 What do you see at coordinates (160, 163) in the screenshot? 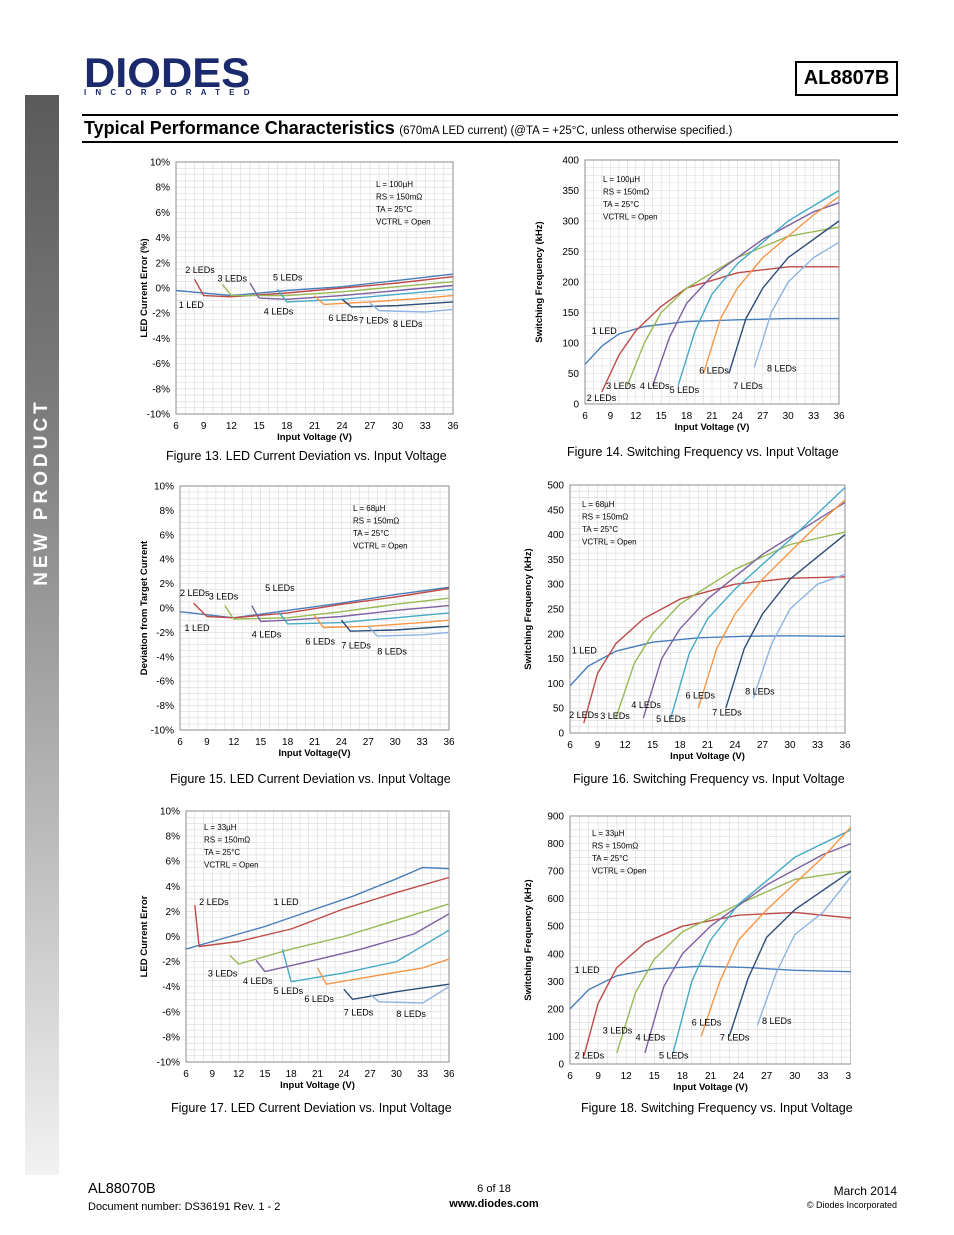
I see `y-tick-label: 10%` at bounding box center [160, 163].